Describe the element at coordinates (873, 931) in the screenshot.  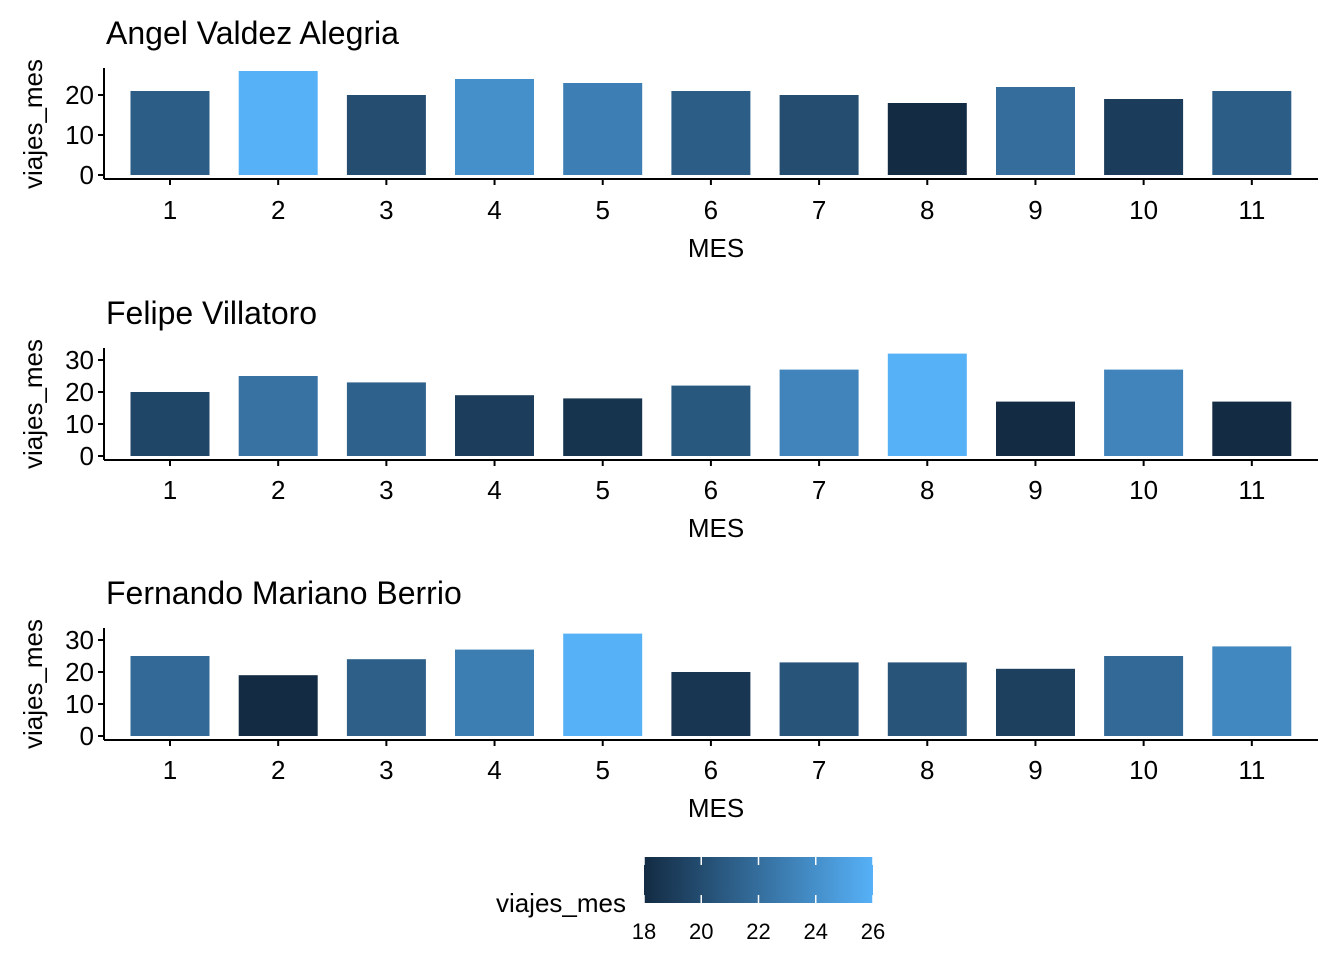
I see `legend-tick-label: 26` at that location.